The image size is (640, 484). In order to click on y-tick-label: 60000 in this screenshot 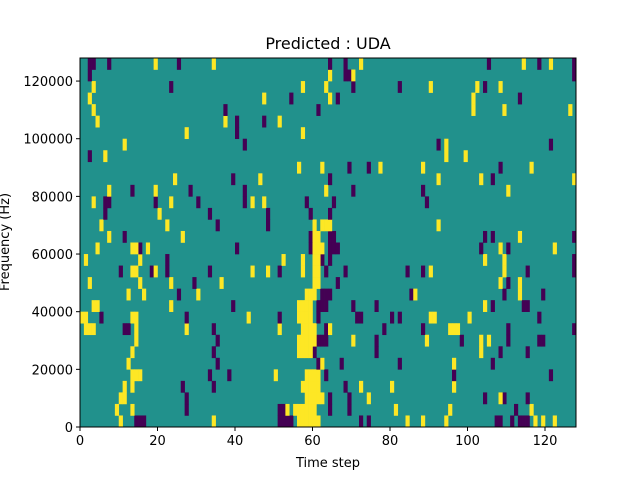, I will do `click(52, 255)`.